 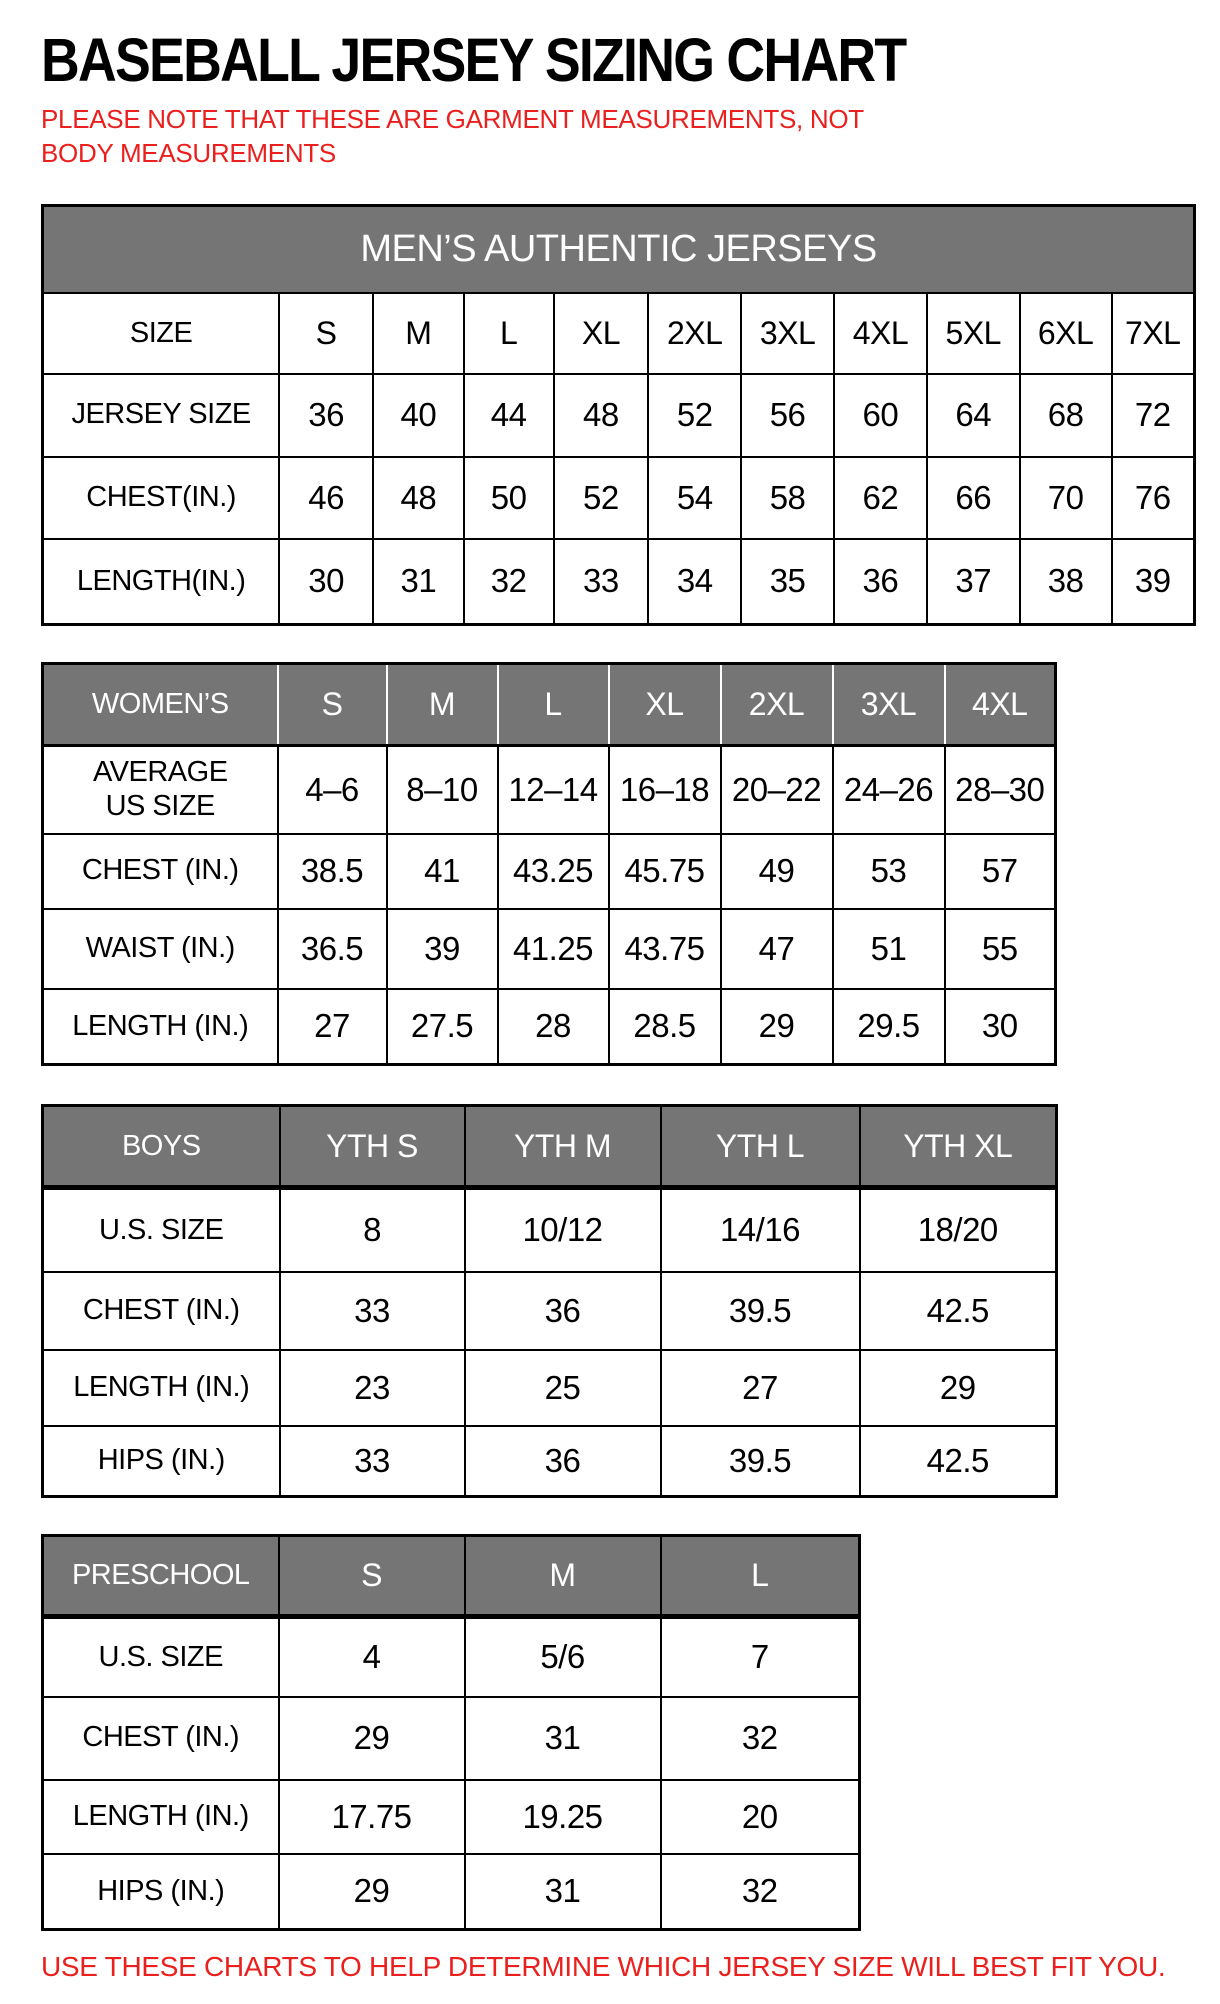 I want to click on row-label-cell: AVERAGE US SIZE, so click(x=160, y=789).